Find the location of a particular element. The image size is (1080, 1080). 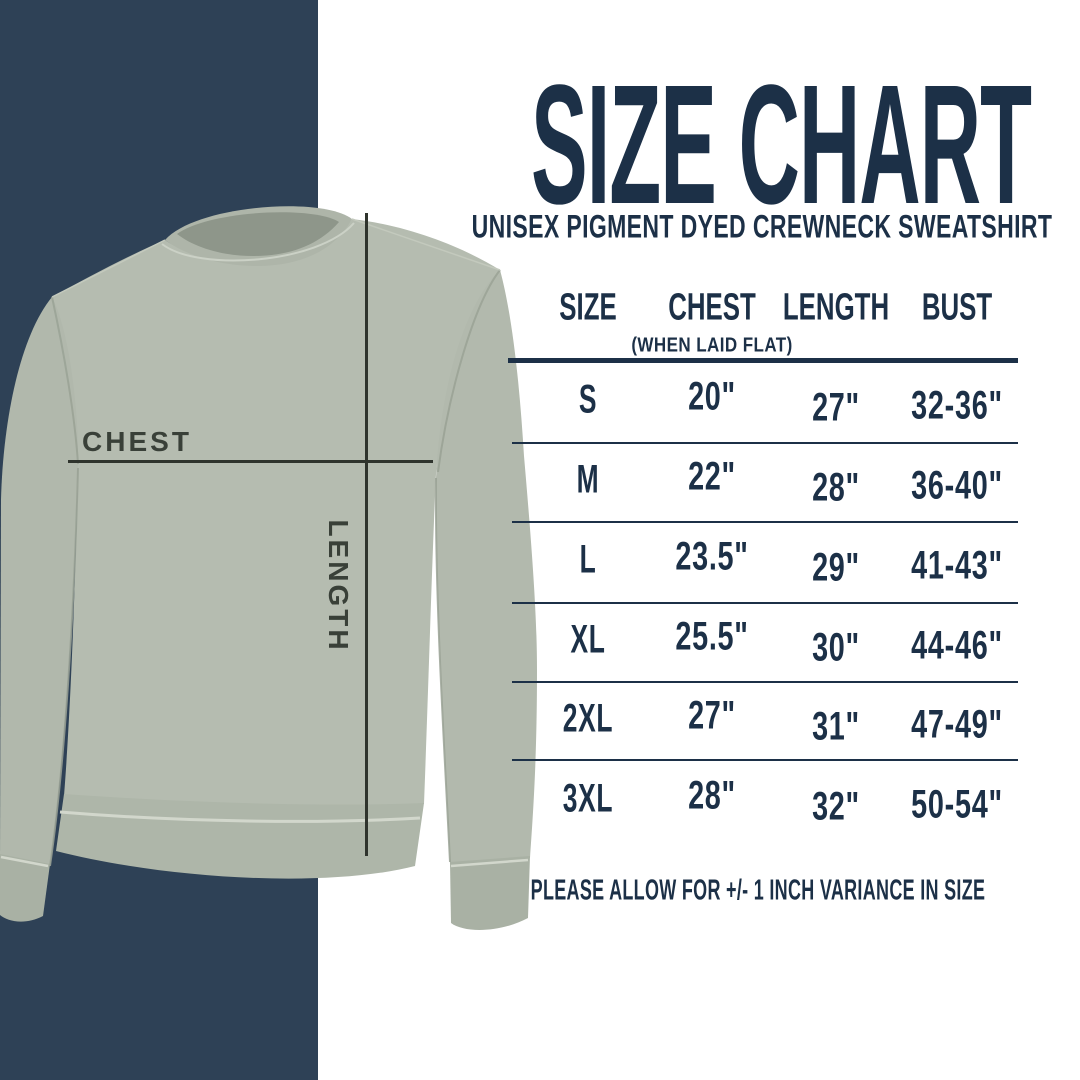

column-header-chest: CHEST is located at coordinates (712, 307).